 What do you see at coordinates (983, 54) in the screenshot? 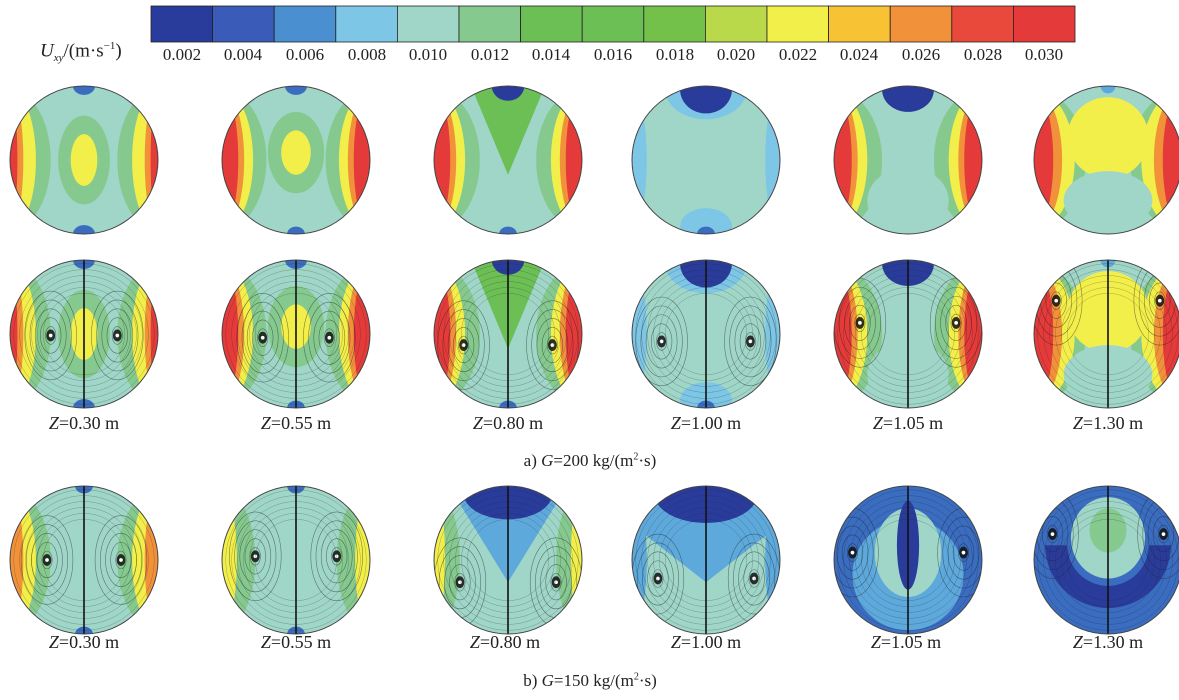
I see `colorbar-tick: 0.028` at bounding box center [983, 54].